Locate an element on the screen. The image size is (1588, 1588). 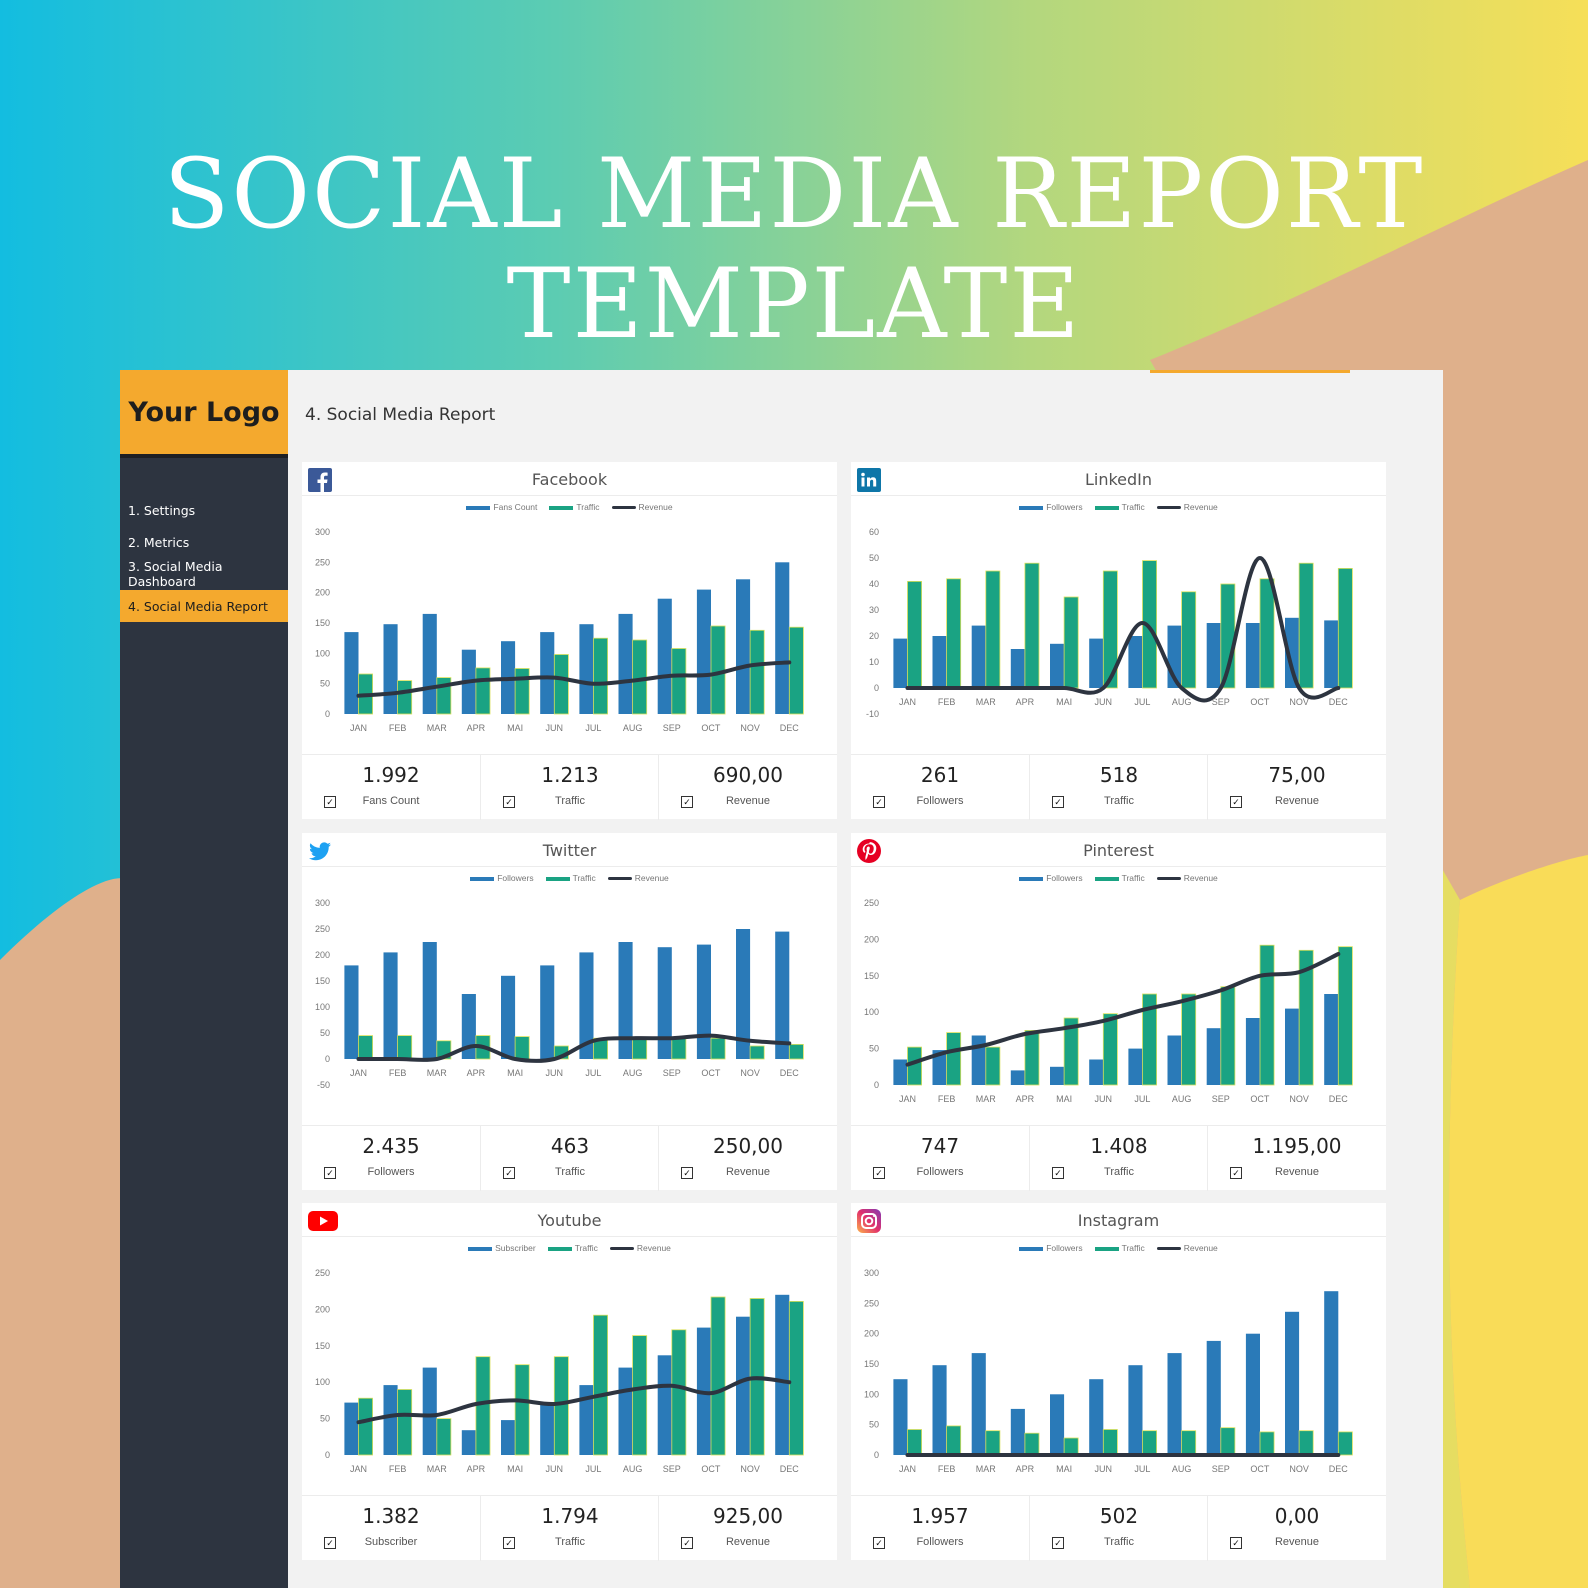
instagram-icon is located at coordinates (869, 1221).